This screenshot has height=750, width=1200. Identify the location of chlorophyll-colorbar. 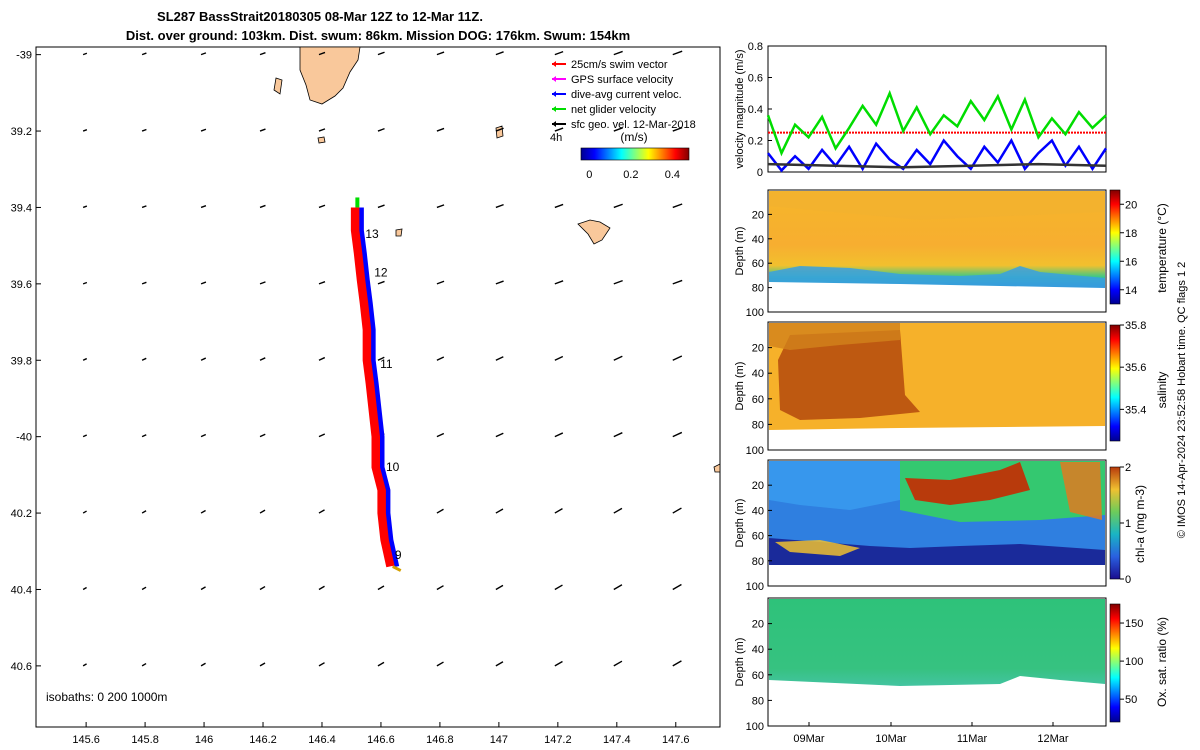
(1115, 523).